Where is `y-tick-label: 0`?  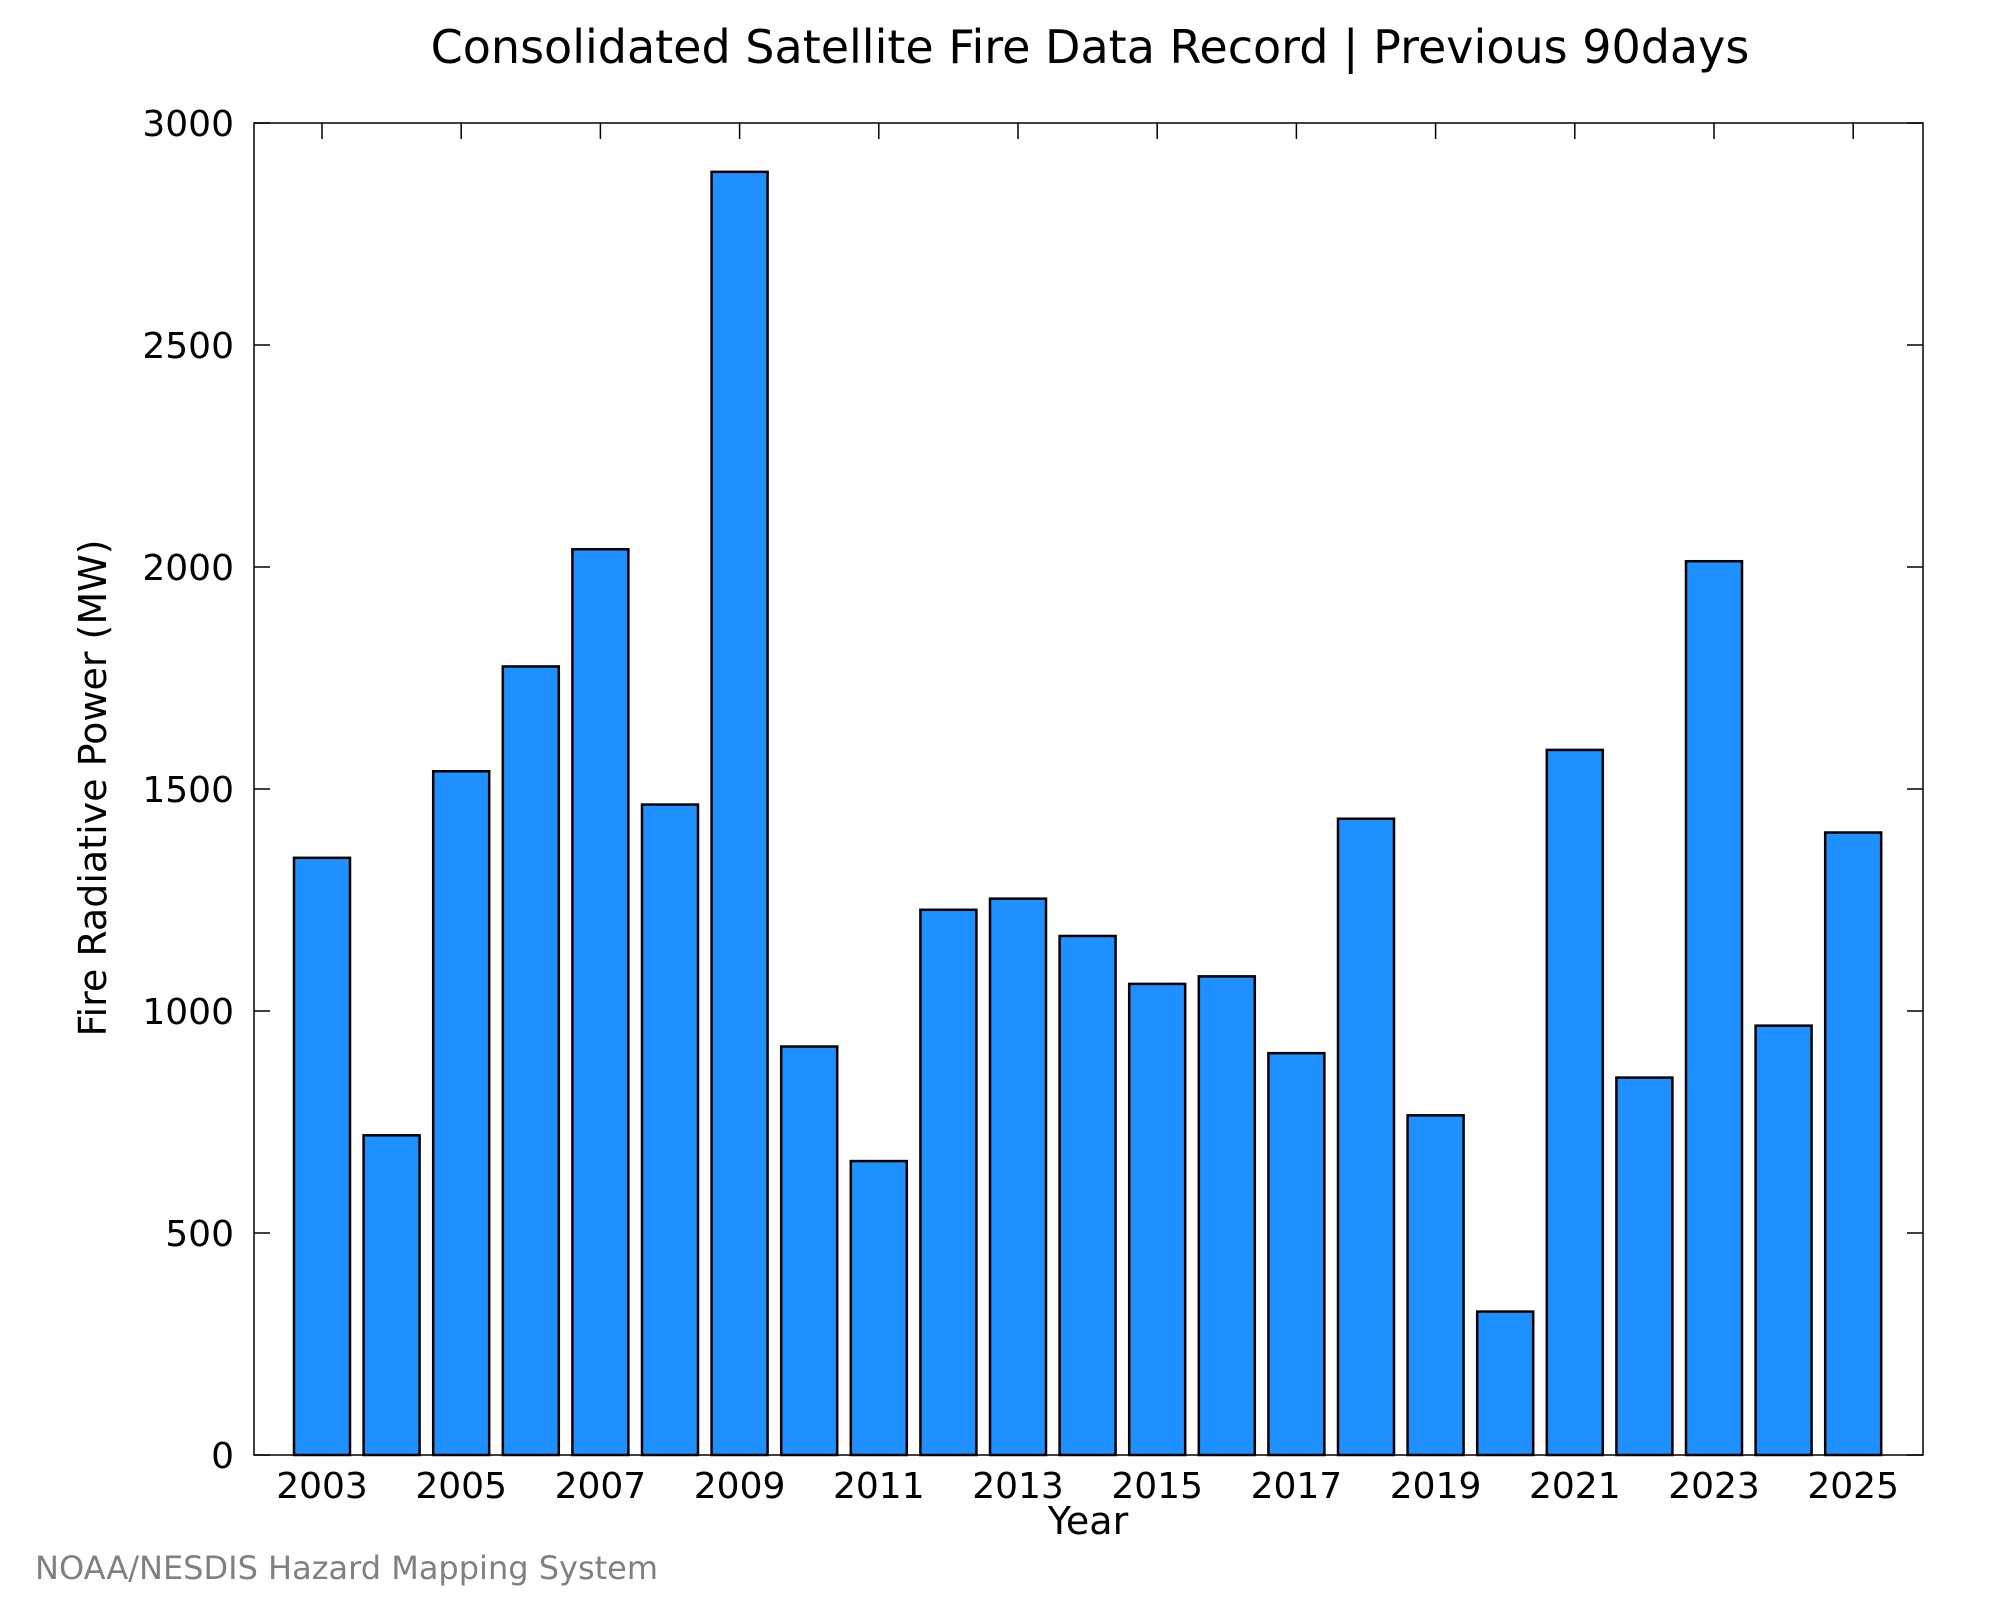 y-tick-label: 0 is located at coordinates (222, 1456).